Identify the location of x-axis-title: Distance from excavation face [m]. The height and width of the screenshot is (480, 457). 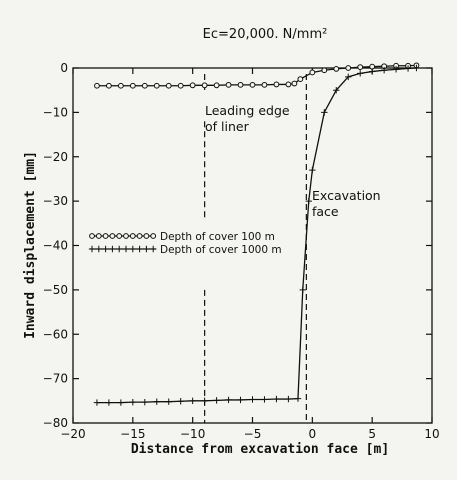
(260, 449).